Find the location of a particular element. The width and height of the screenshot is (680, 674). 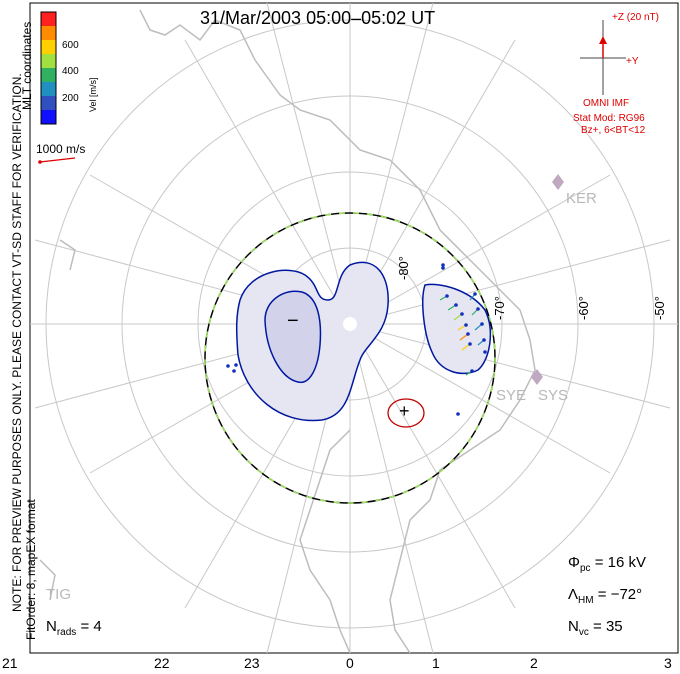

note-fitorder: FitOrder: 8, mapEX format is located at coordinates (31, 569).